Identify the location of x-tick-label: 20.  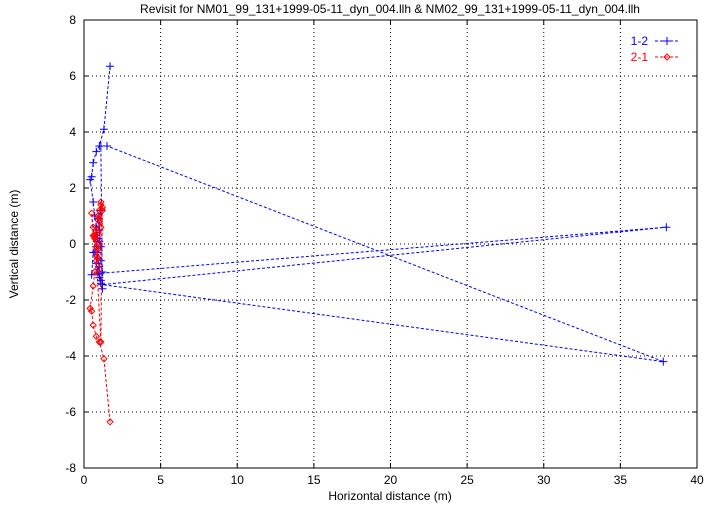
(391, 480).